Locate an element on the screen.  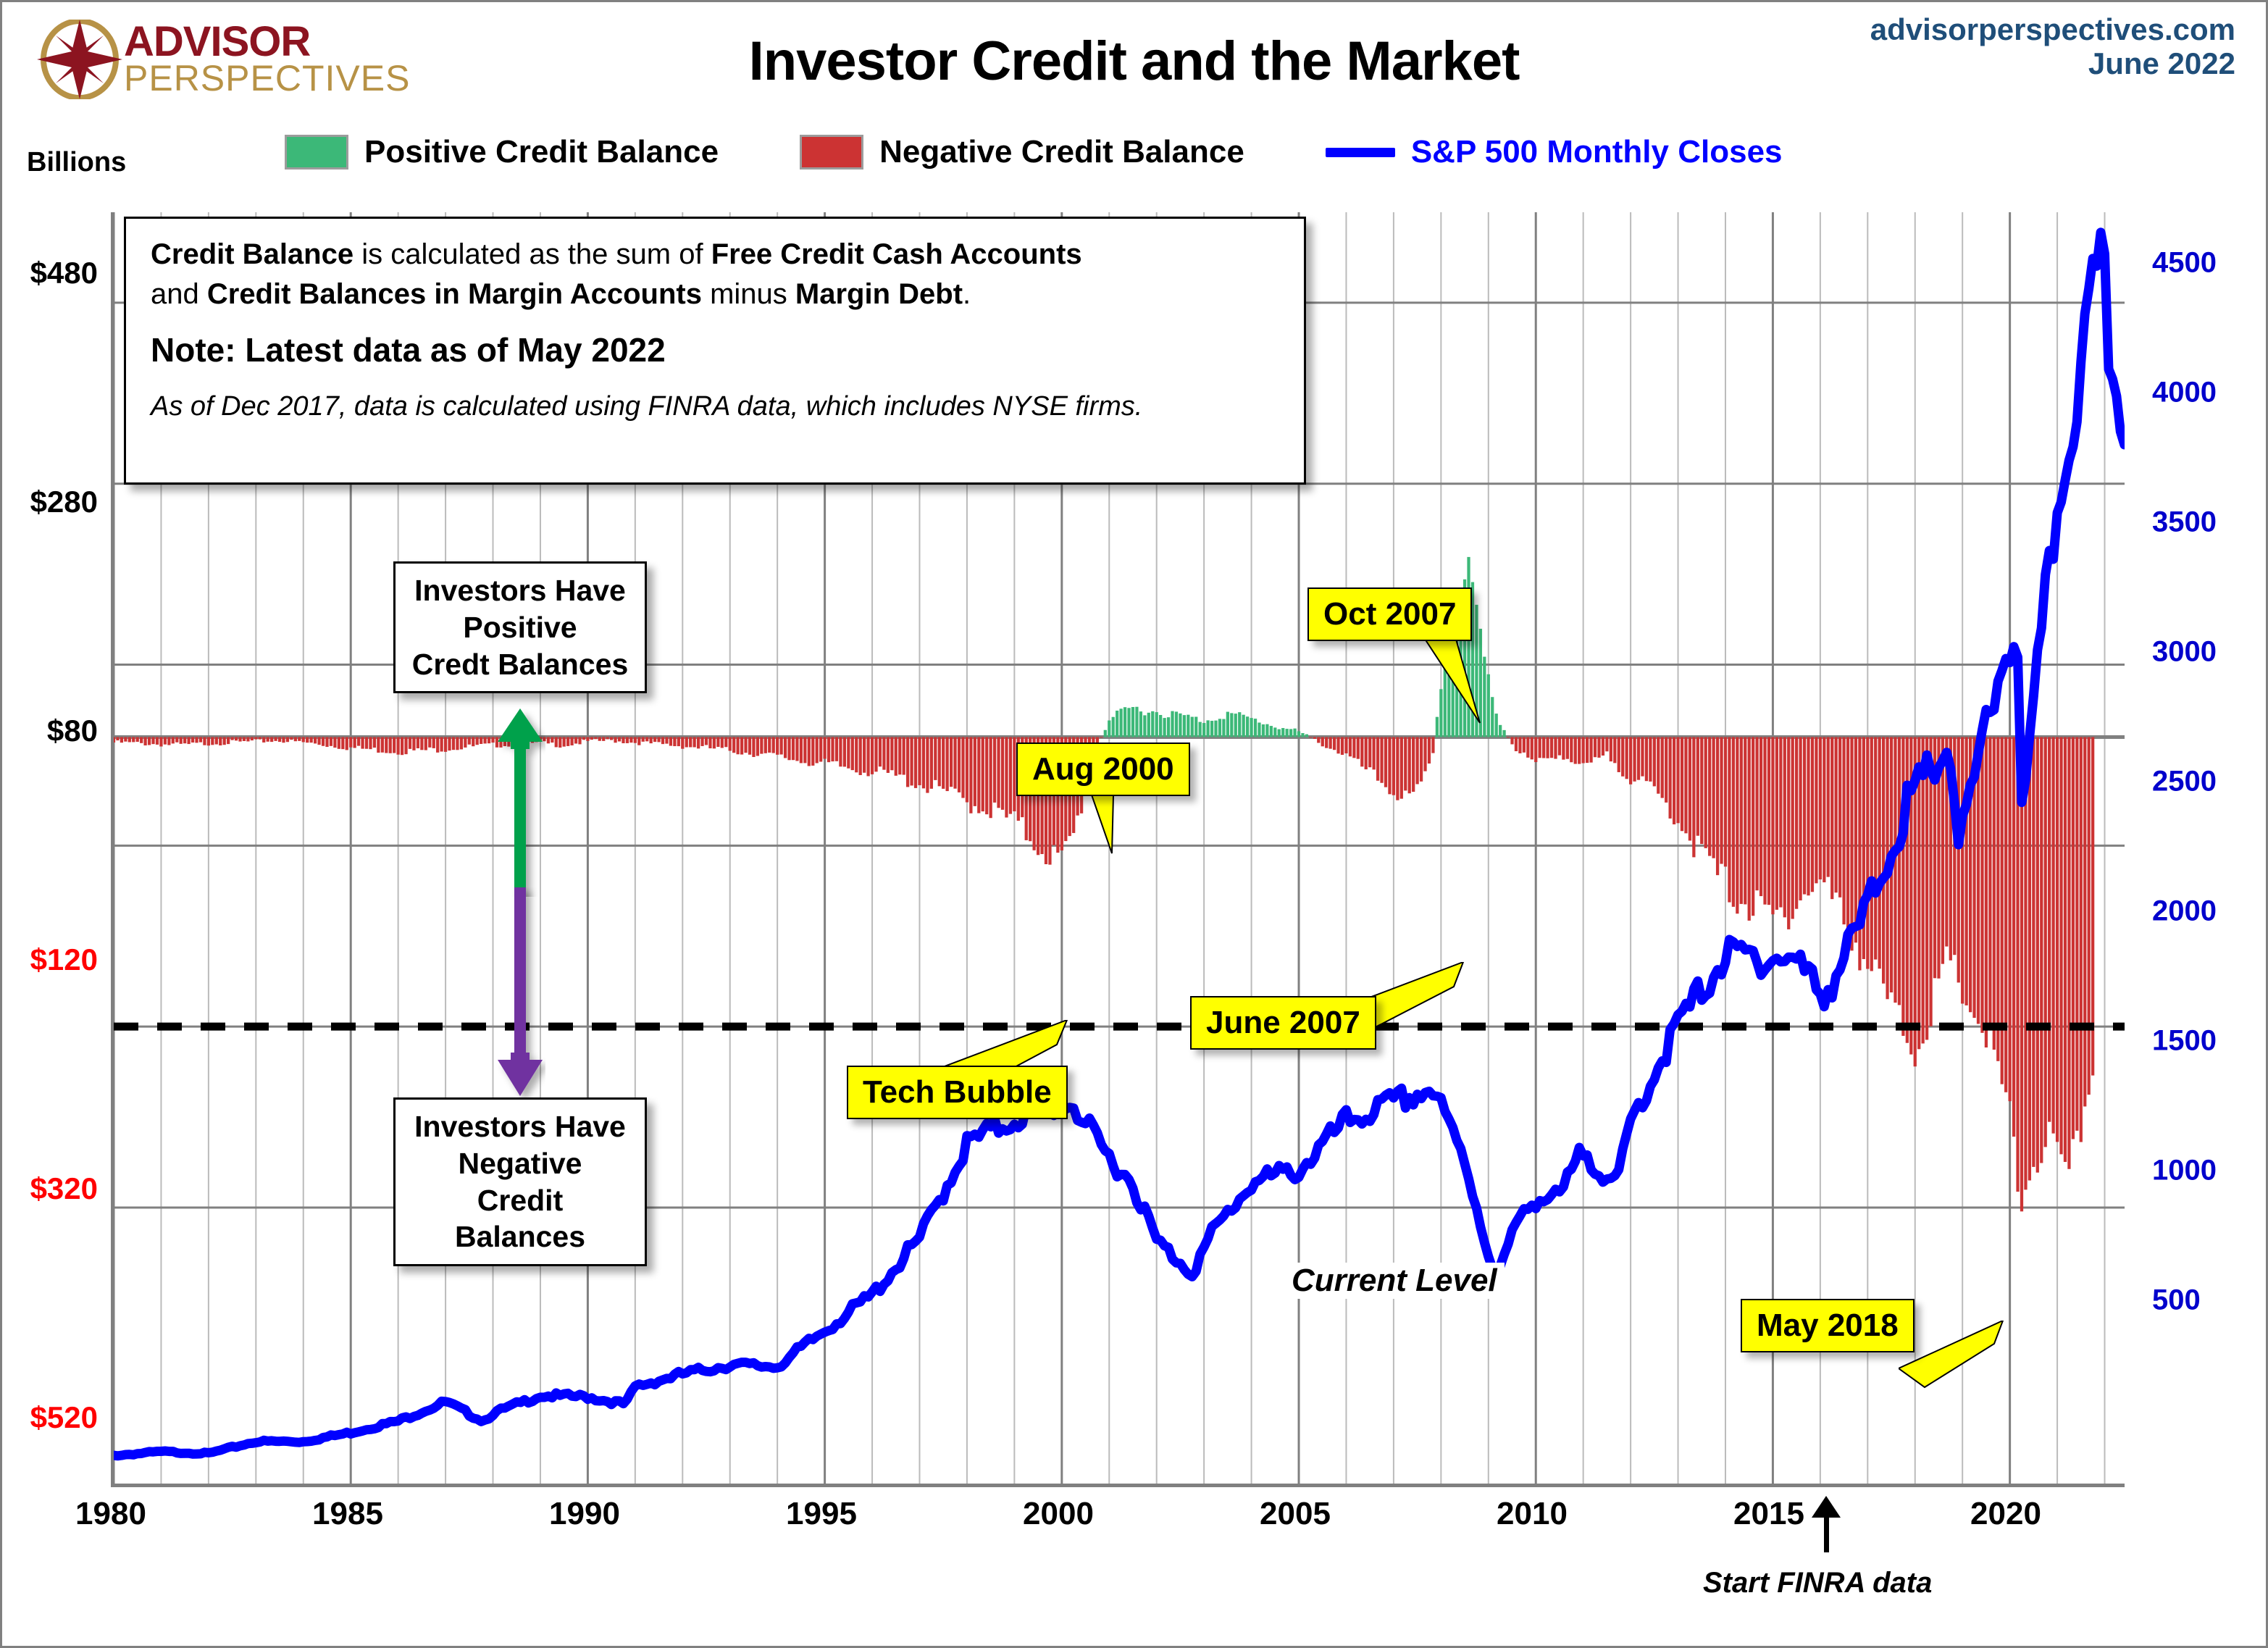
info-term-margin-accounts: Credit Balances in Margin Accounts is located at coordinates (454, 294).